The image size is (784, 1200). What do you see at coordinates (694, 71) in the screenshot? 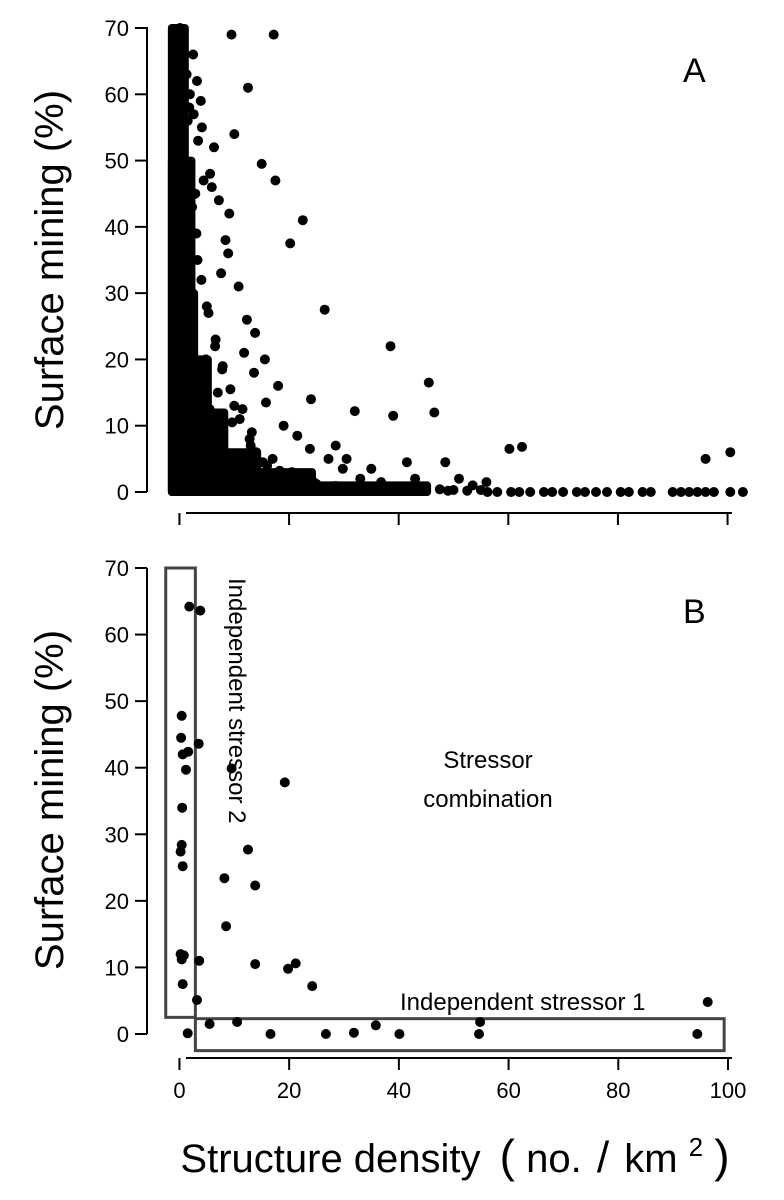
I see `panel-a-label: A` at bounding box center [694, 71].